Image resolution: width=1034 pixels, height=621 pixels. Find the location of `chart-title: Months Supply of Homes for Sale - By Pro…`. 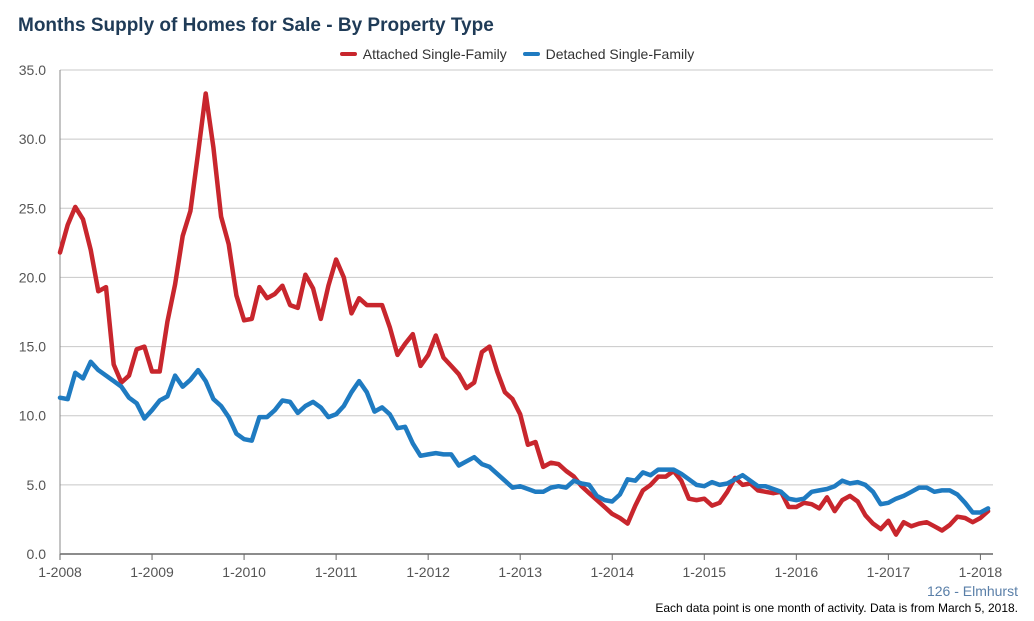

chart-title: Months Supply of Homes for Sale - By Pro… is located at coordinates (256, 25).